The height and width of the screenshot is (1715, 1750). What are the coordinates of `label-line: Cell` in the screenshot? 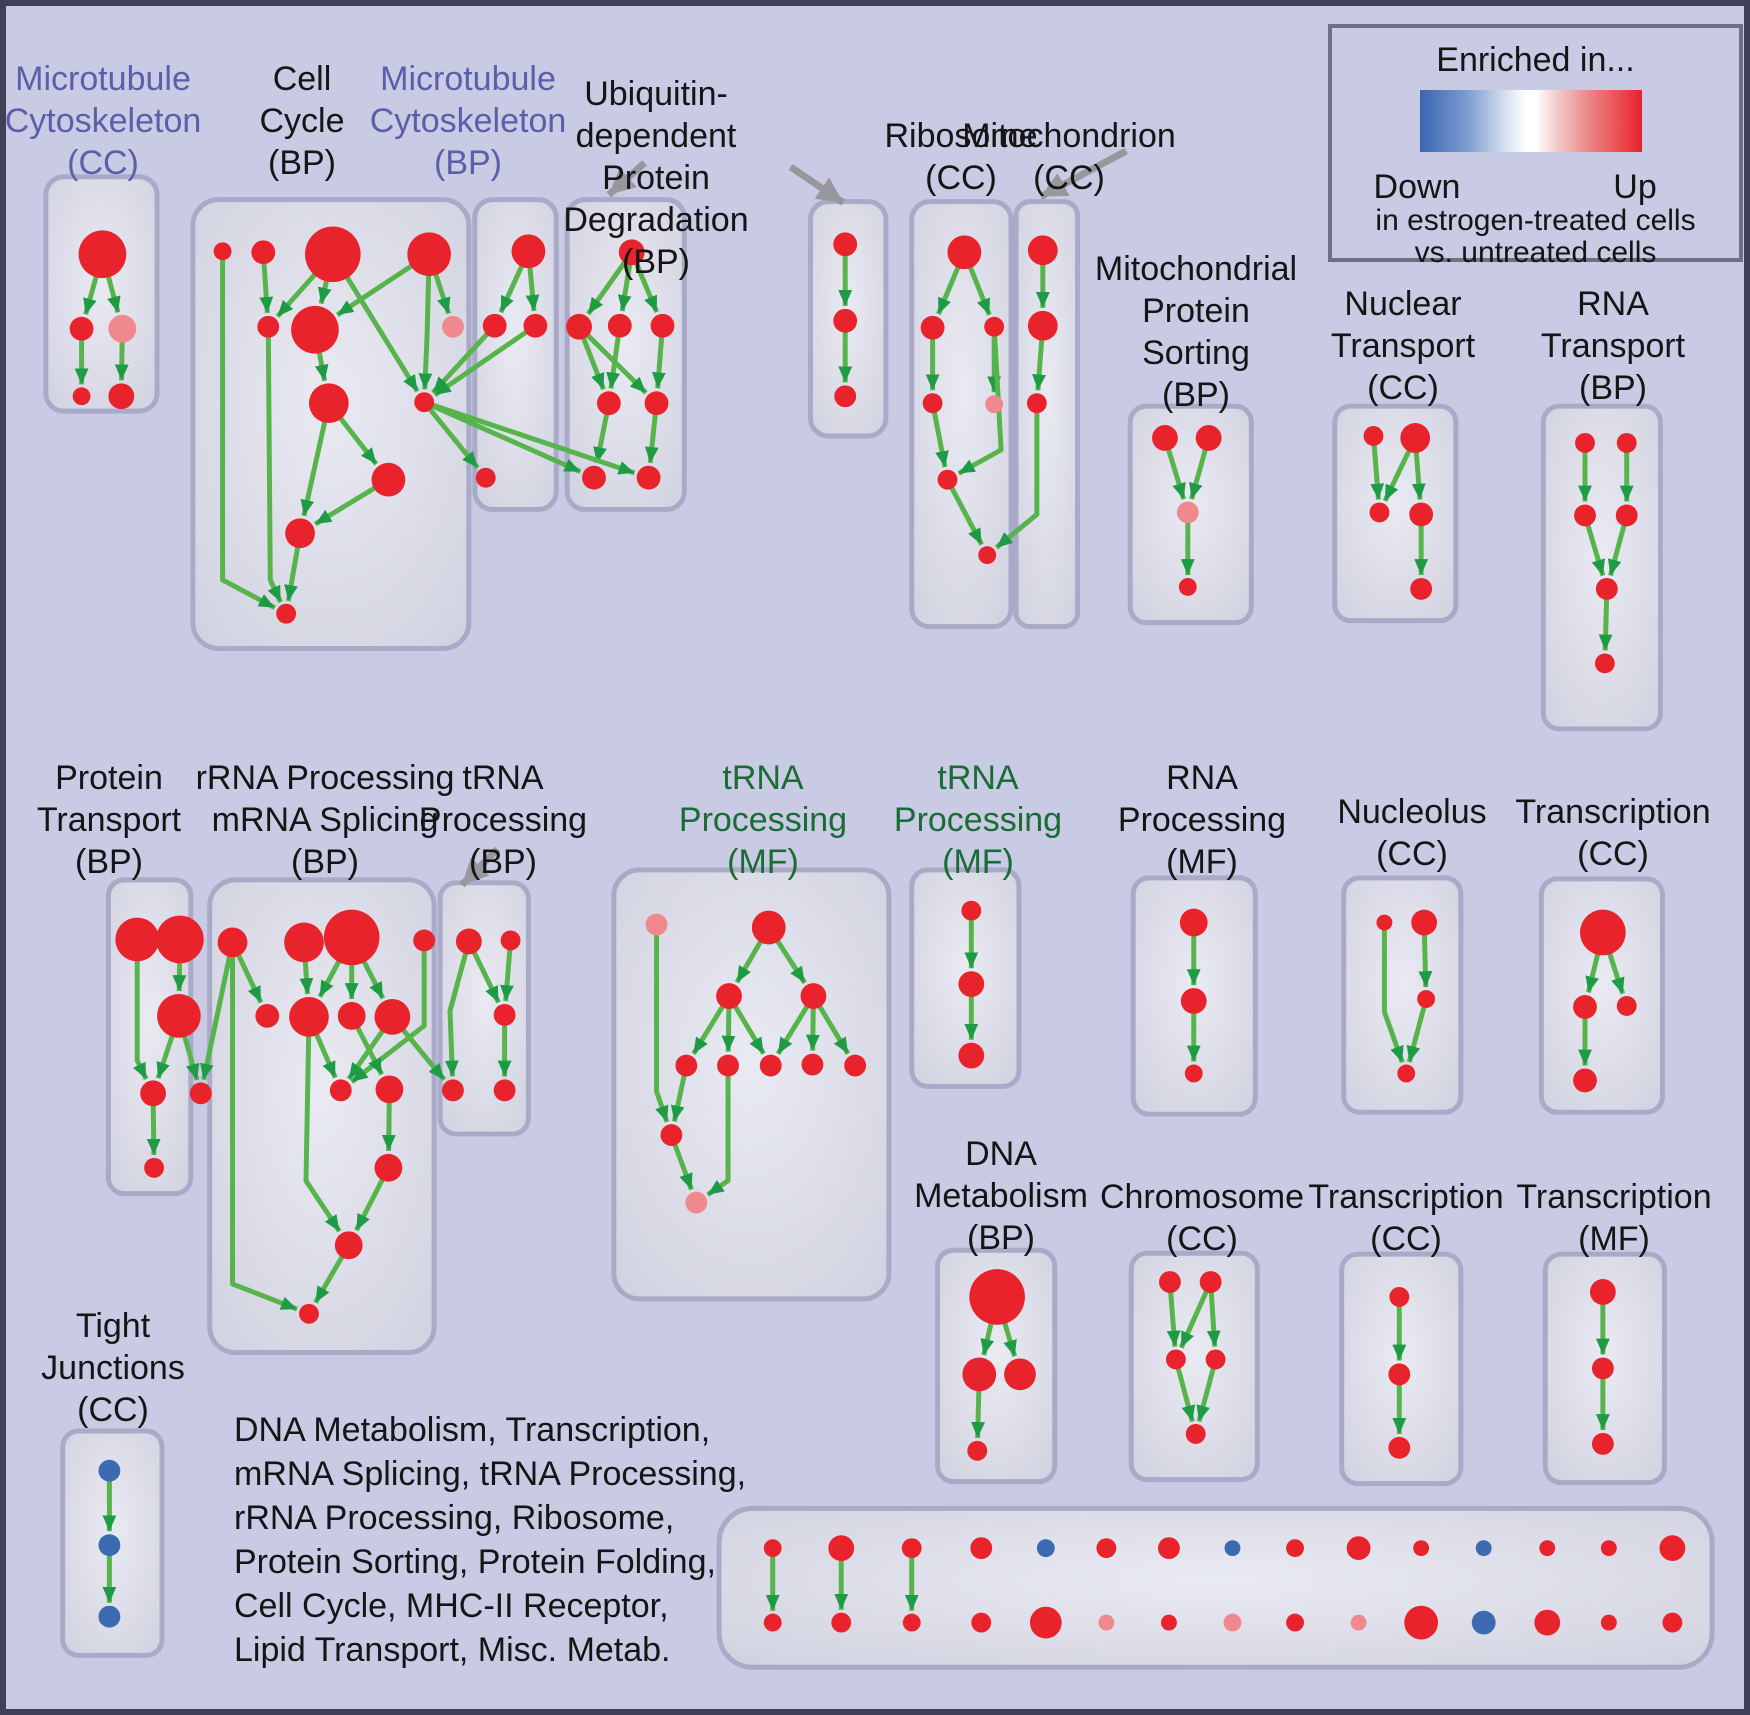 It's located at (302, 79).